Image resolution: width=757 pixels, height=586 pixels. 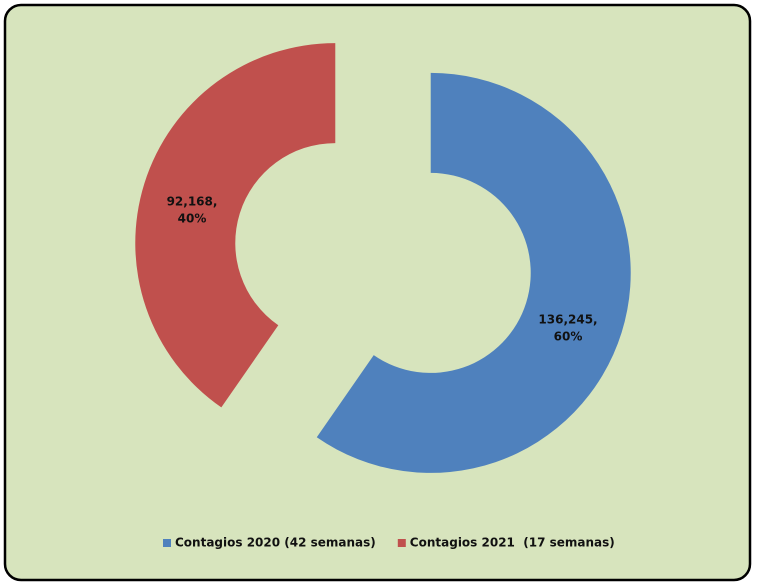 What do you see at coordinates (512, 543) in the screenshot?
I see `legend-label: Contagios 2021 (17 semanas)` at bounding box center [512, 543].